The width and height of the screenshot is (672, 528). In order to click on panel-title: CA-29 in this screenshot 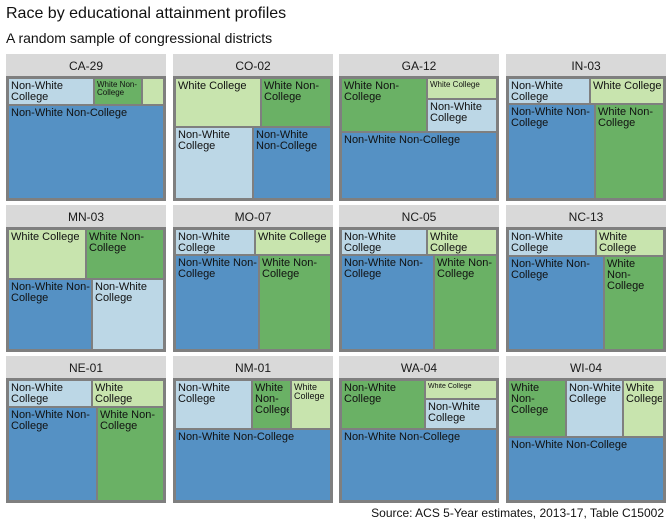, I will do `click(86, 65)`.